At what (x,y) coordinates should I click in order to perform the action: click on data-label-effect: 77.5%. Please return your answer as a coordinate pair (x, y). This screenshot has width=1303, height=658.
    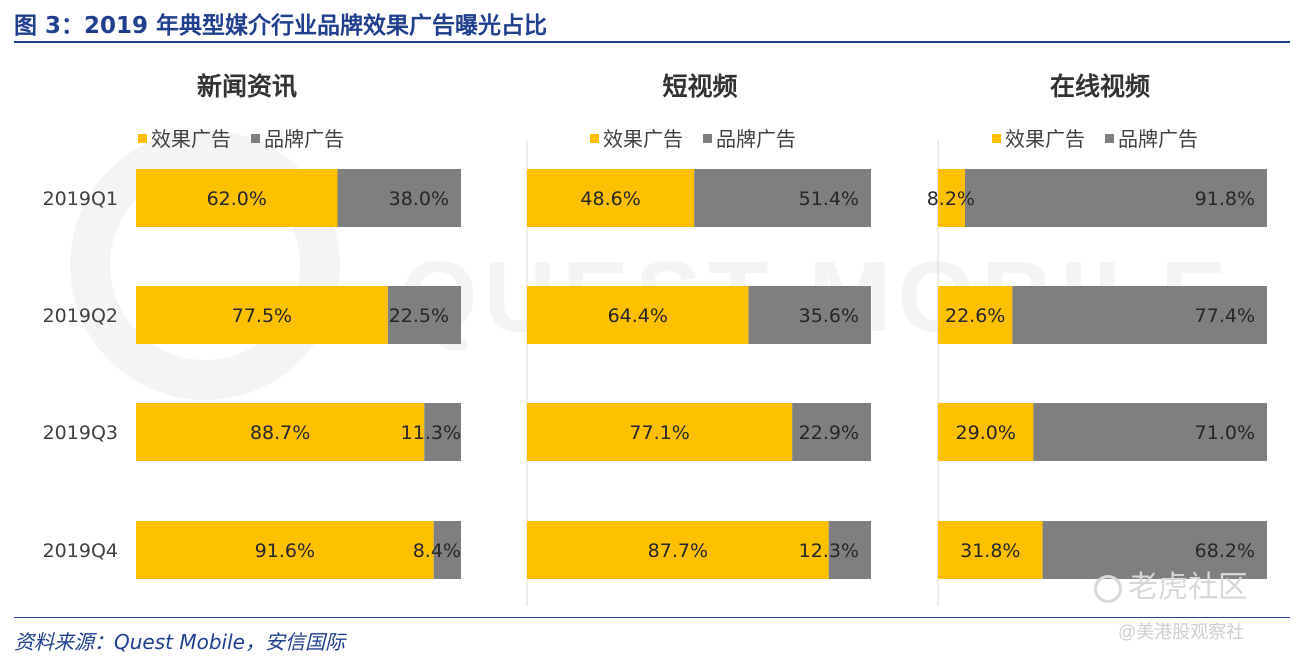
    Looking at the image, I should click on (262, 316).